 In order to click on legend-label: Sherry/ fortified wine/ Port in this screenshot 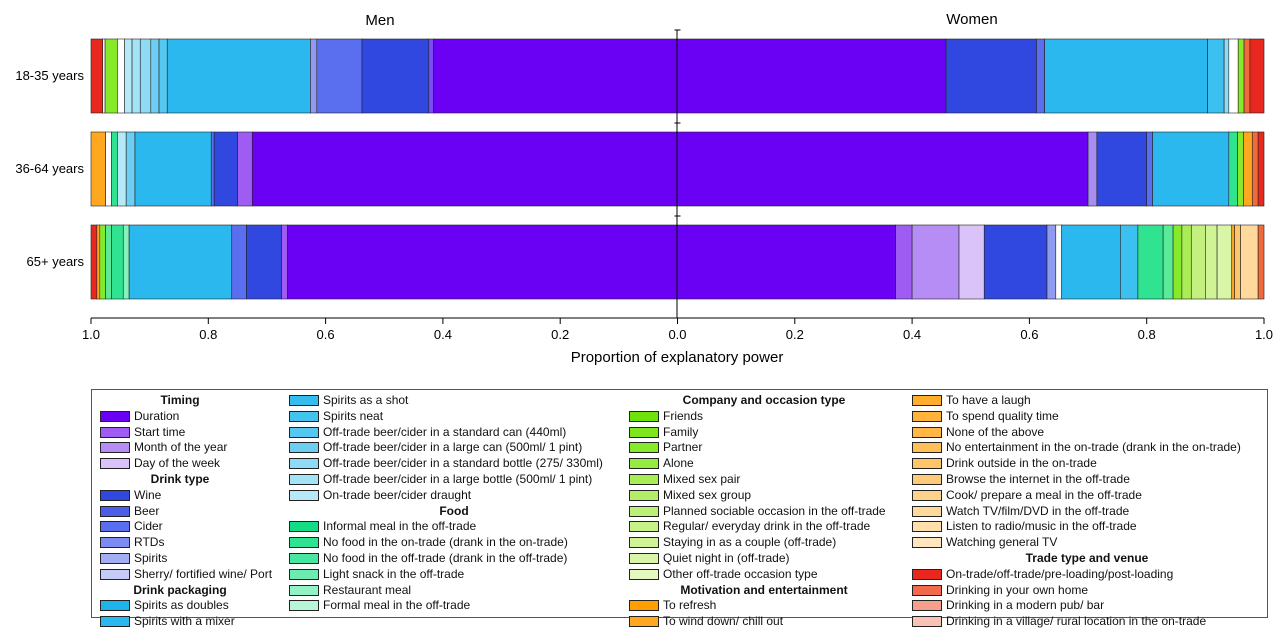, I will do `click(203, 573)`.